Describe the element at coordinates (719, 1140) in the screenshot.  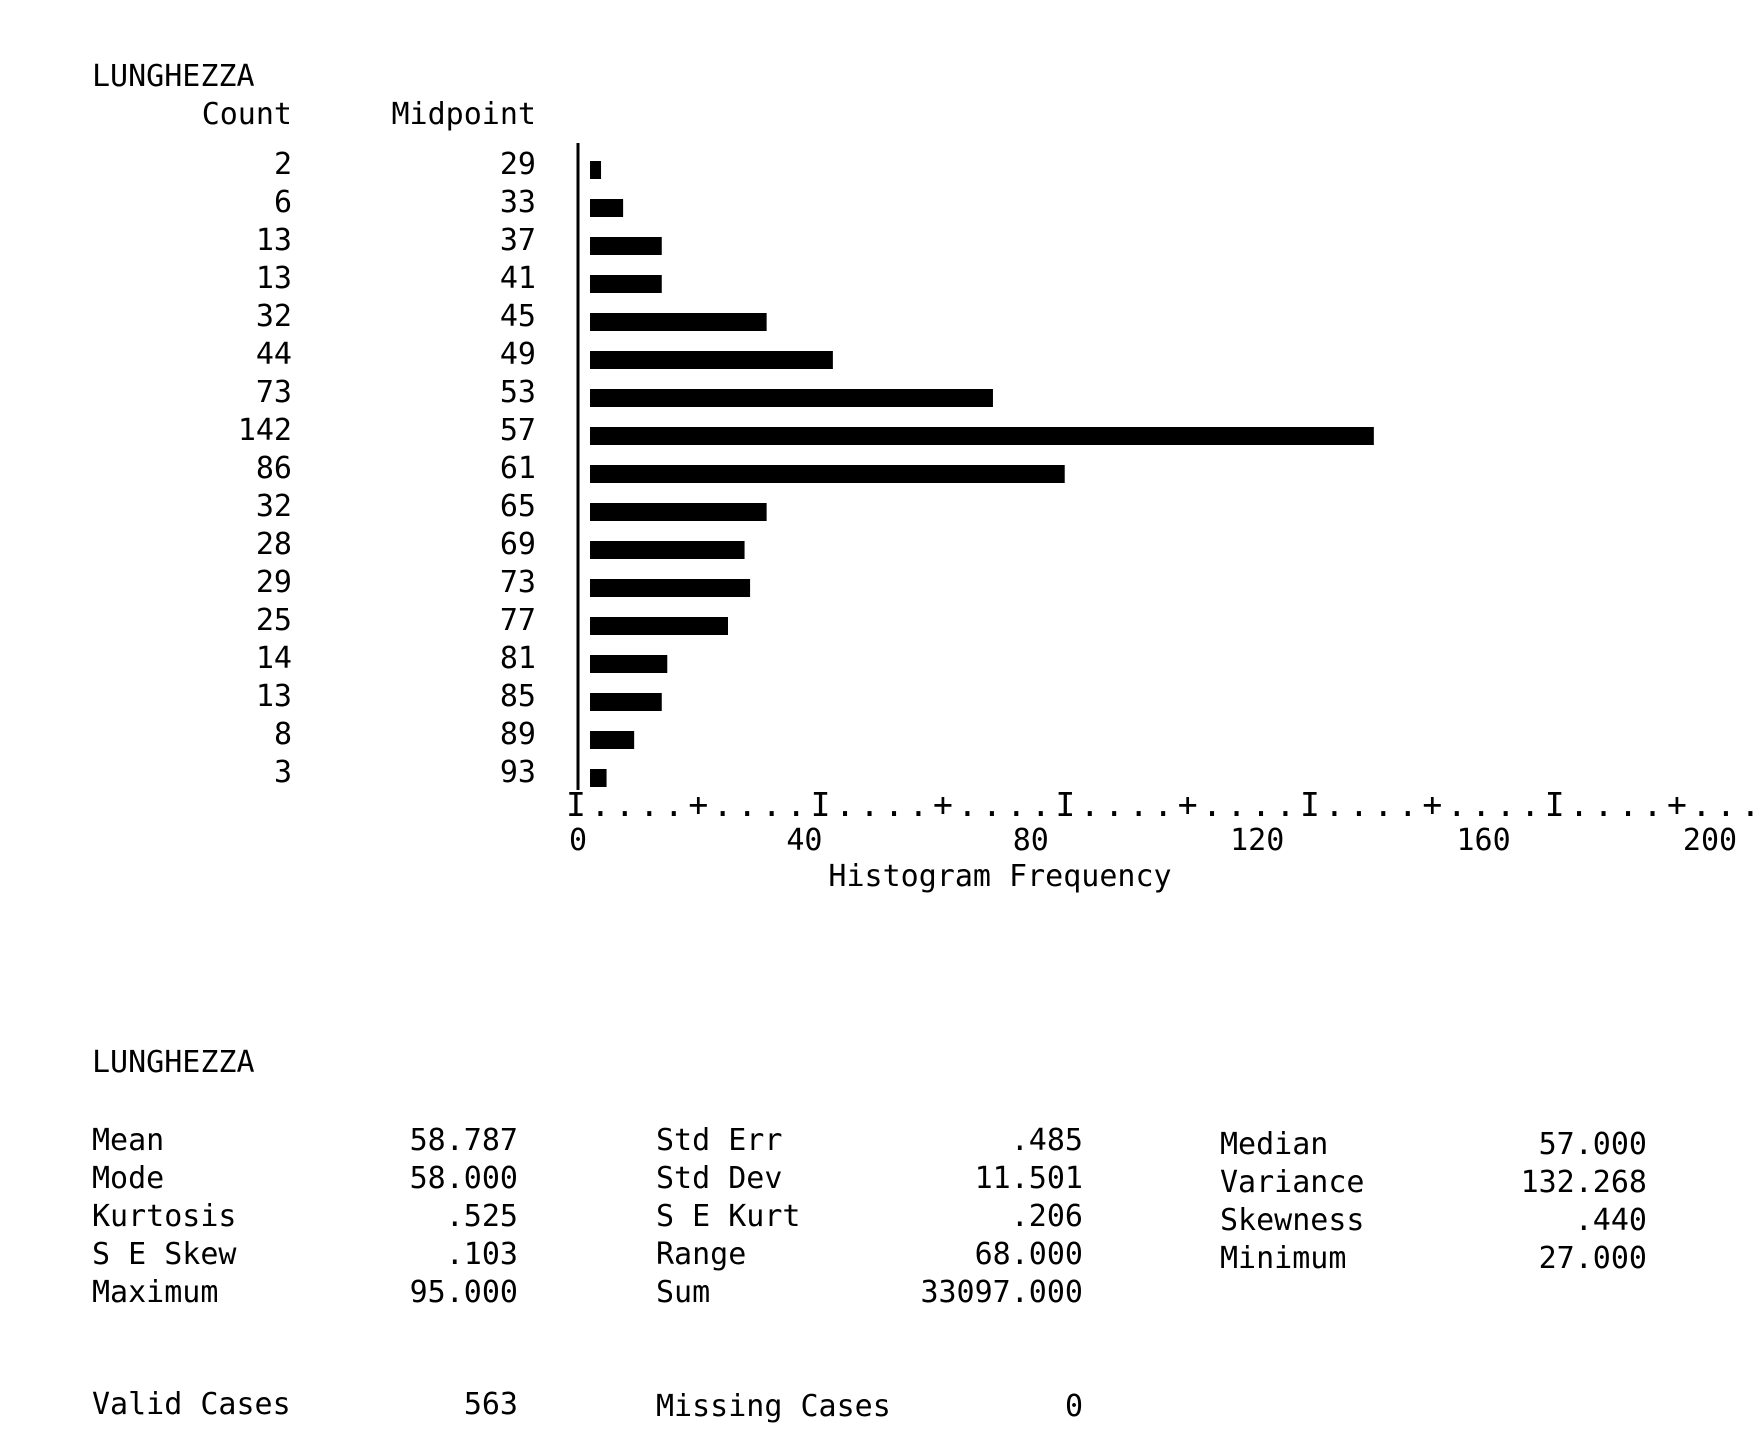
I see `stat-label: Std Err` at that location.